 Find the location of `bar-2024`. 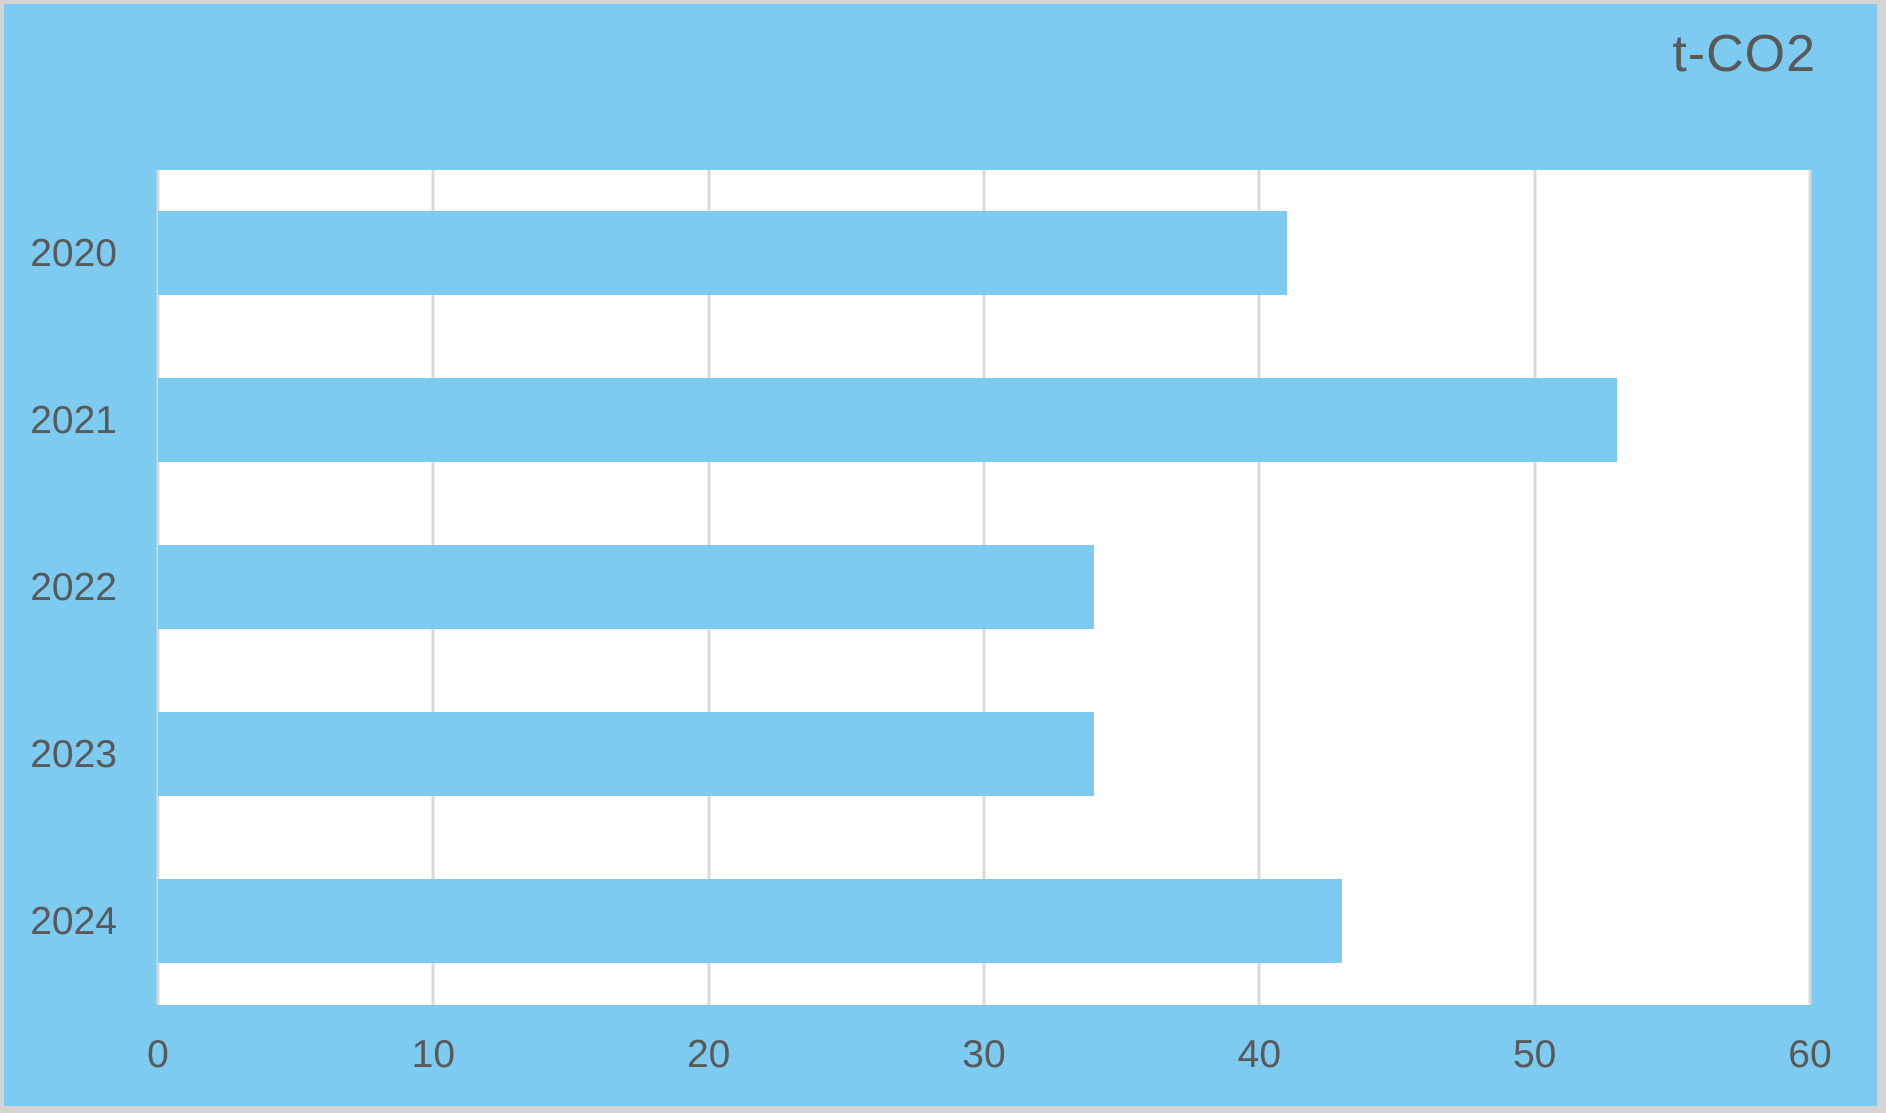

bar-2024 is located at coordinates (750, 921).